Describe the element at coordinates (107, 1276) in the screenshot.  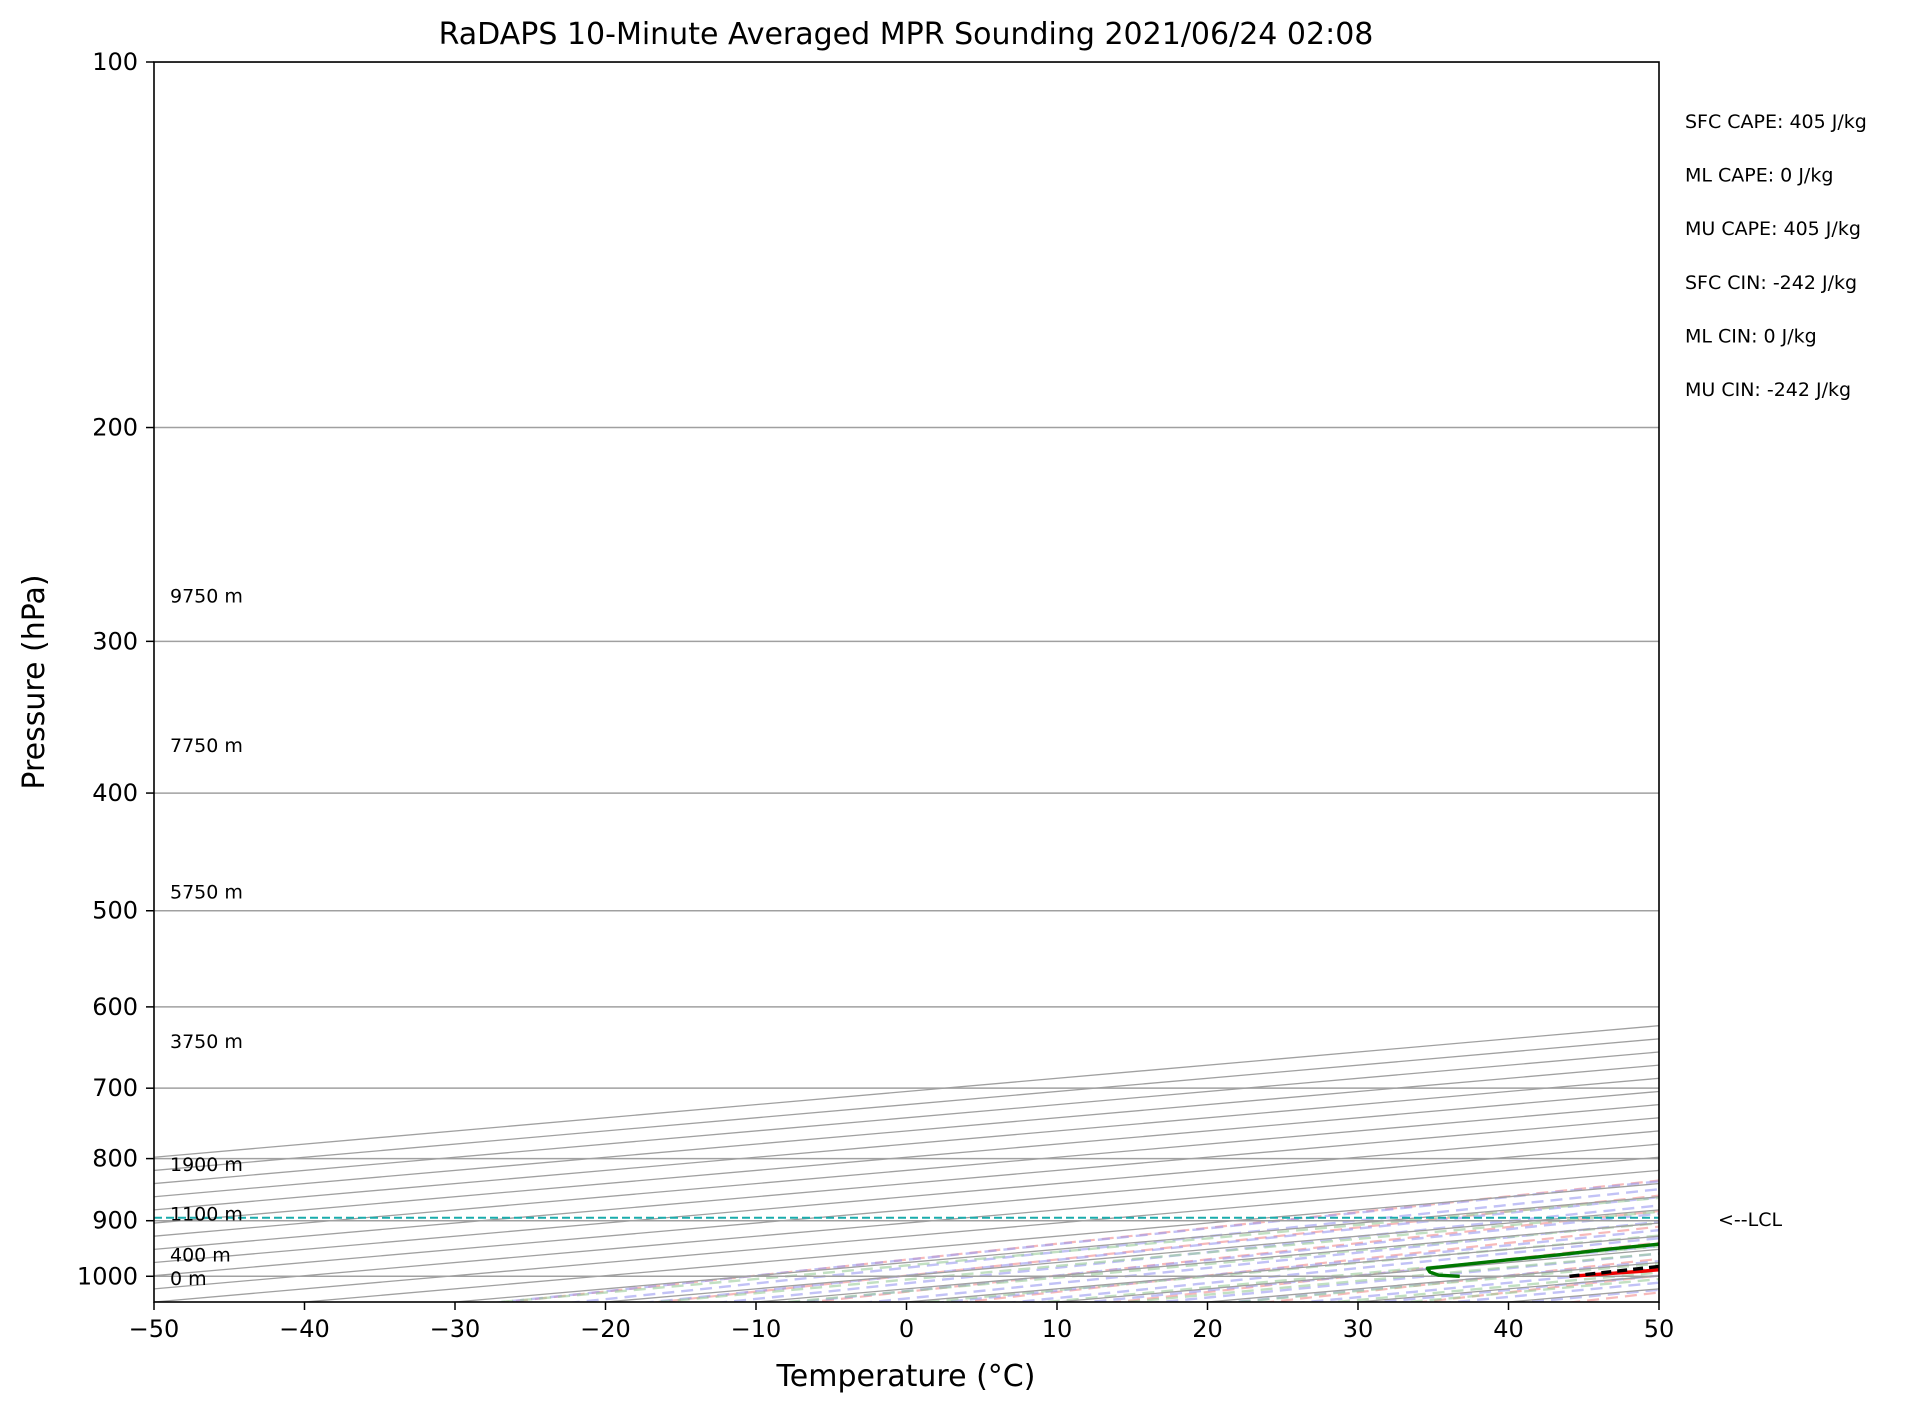
I see `y-tick-label: 1000` at that location.